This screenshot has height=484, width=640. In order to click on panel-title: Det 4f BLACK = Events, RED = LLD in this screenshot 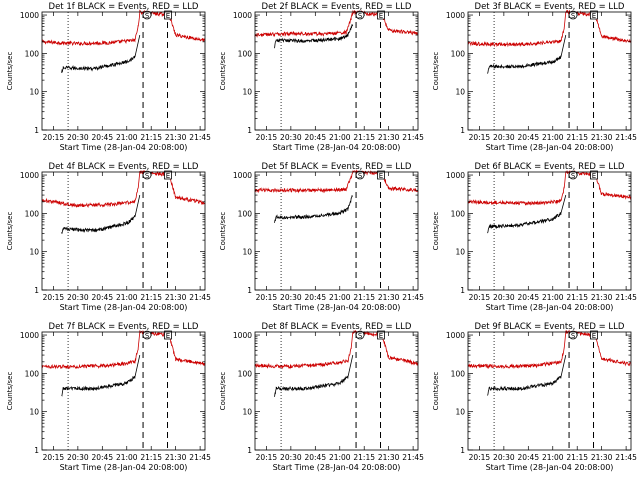, I will do `click(124, 167)`.